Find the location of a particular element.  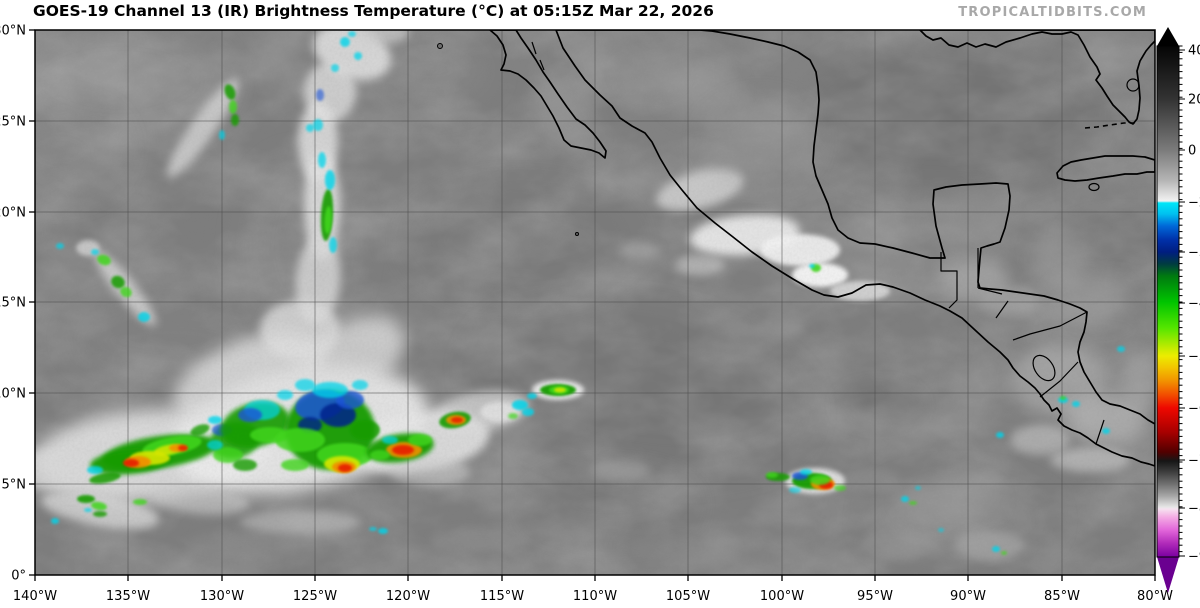

svg-text: 100°W is located at coordinates (782, 596).